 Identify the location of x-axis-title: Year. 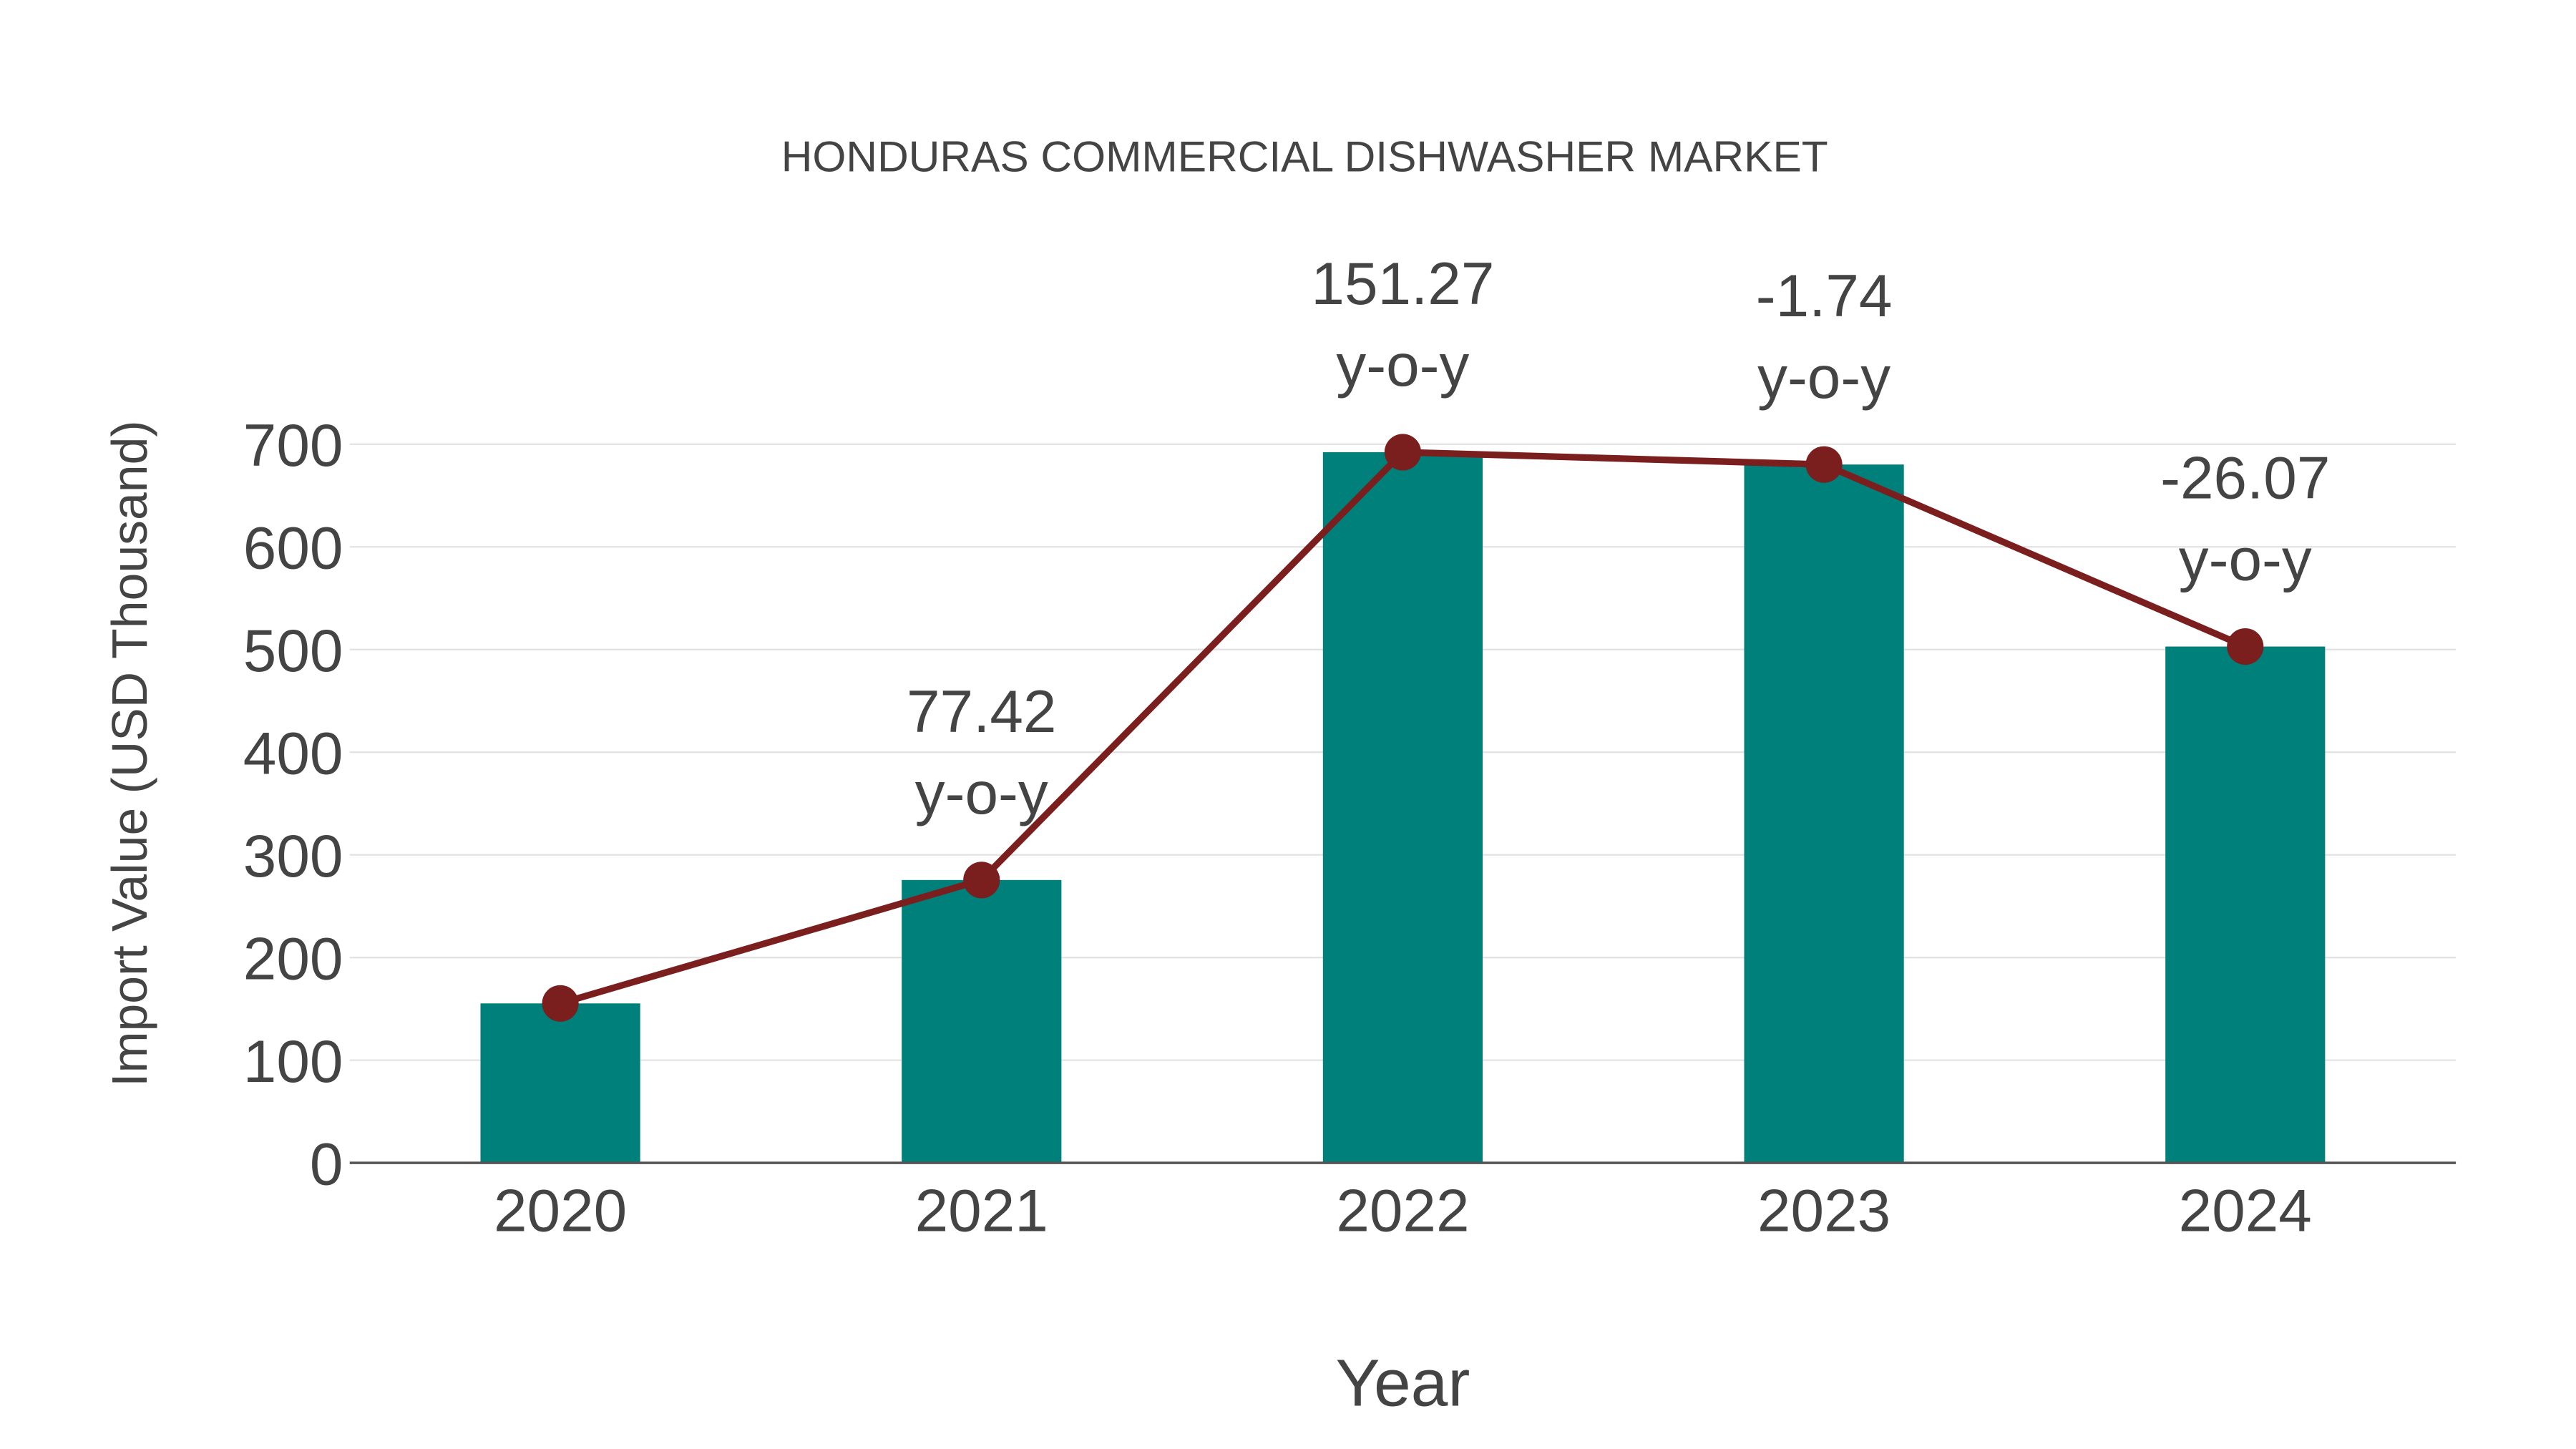
(1402, 1383).